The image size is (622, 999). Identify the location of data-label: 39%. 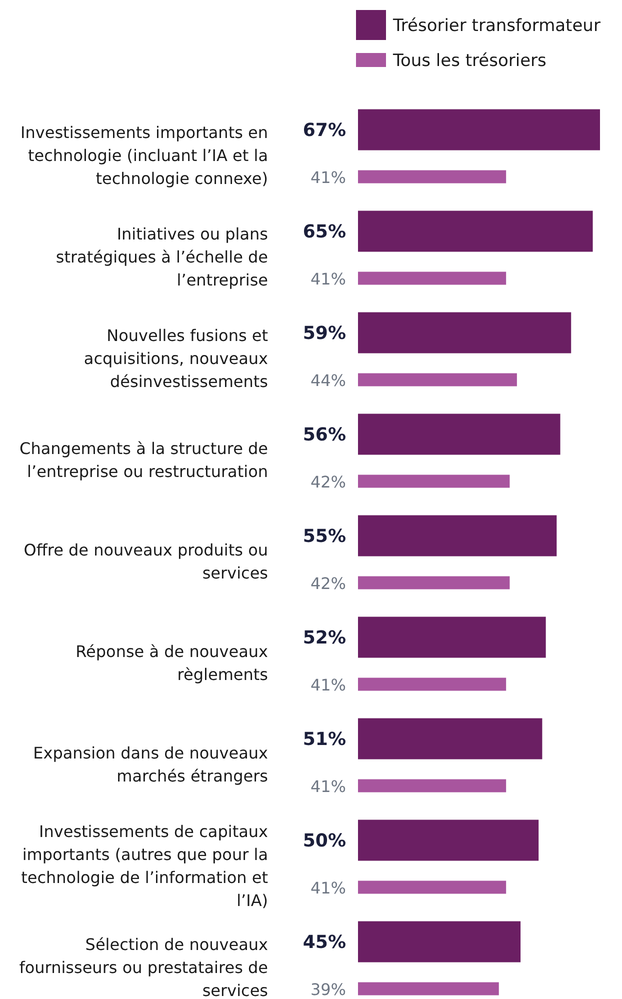
(328, 989).